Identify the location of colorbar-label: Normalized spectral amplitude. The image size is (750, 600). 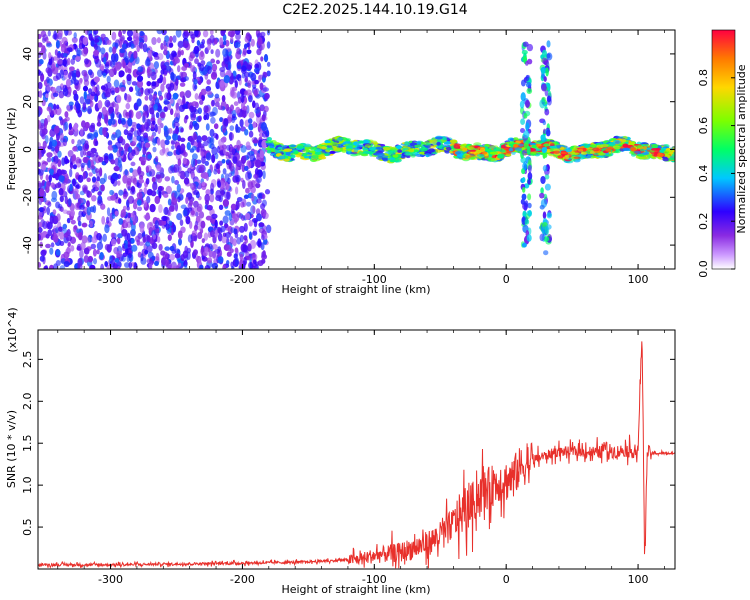
(741, 148).